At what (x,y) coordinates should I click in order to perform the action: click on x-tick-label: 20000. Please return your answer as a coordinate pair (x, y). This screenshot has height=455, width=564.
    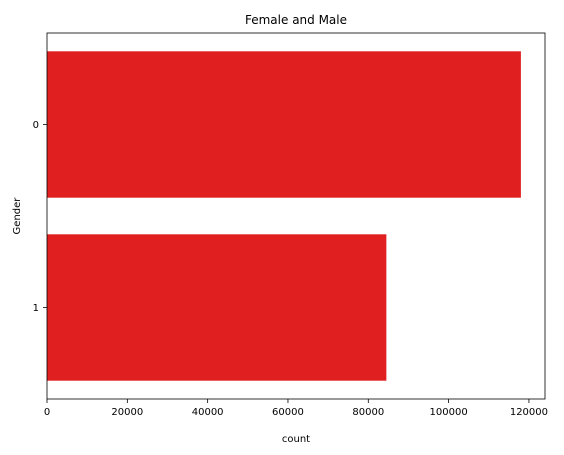
    Looking at the image, I should click on (127, 412).